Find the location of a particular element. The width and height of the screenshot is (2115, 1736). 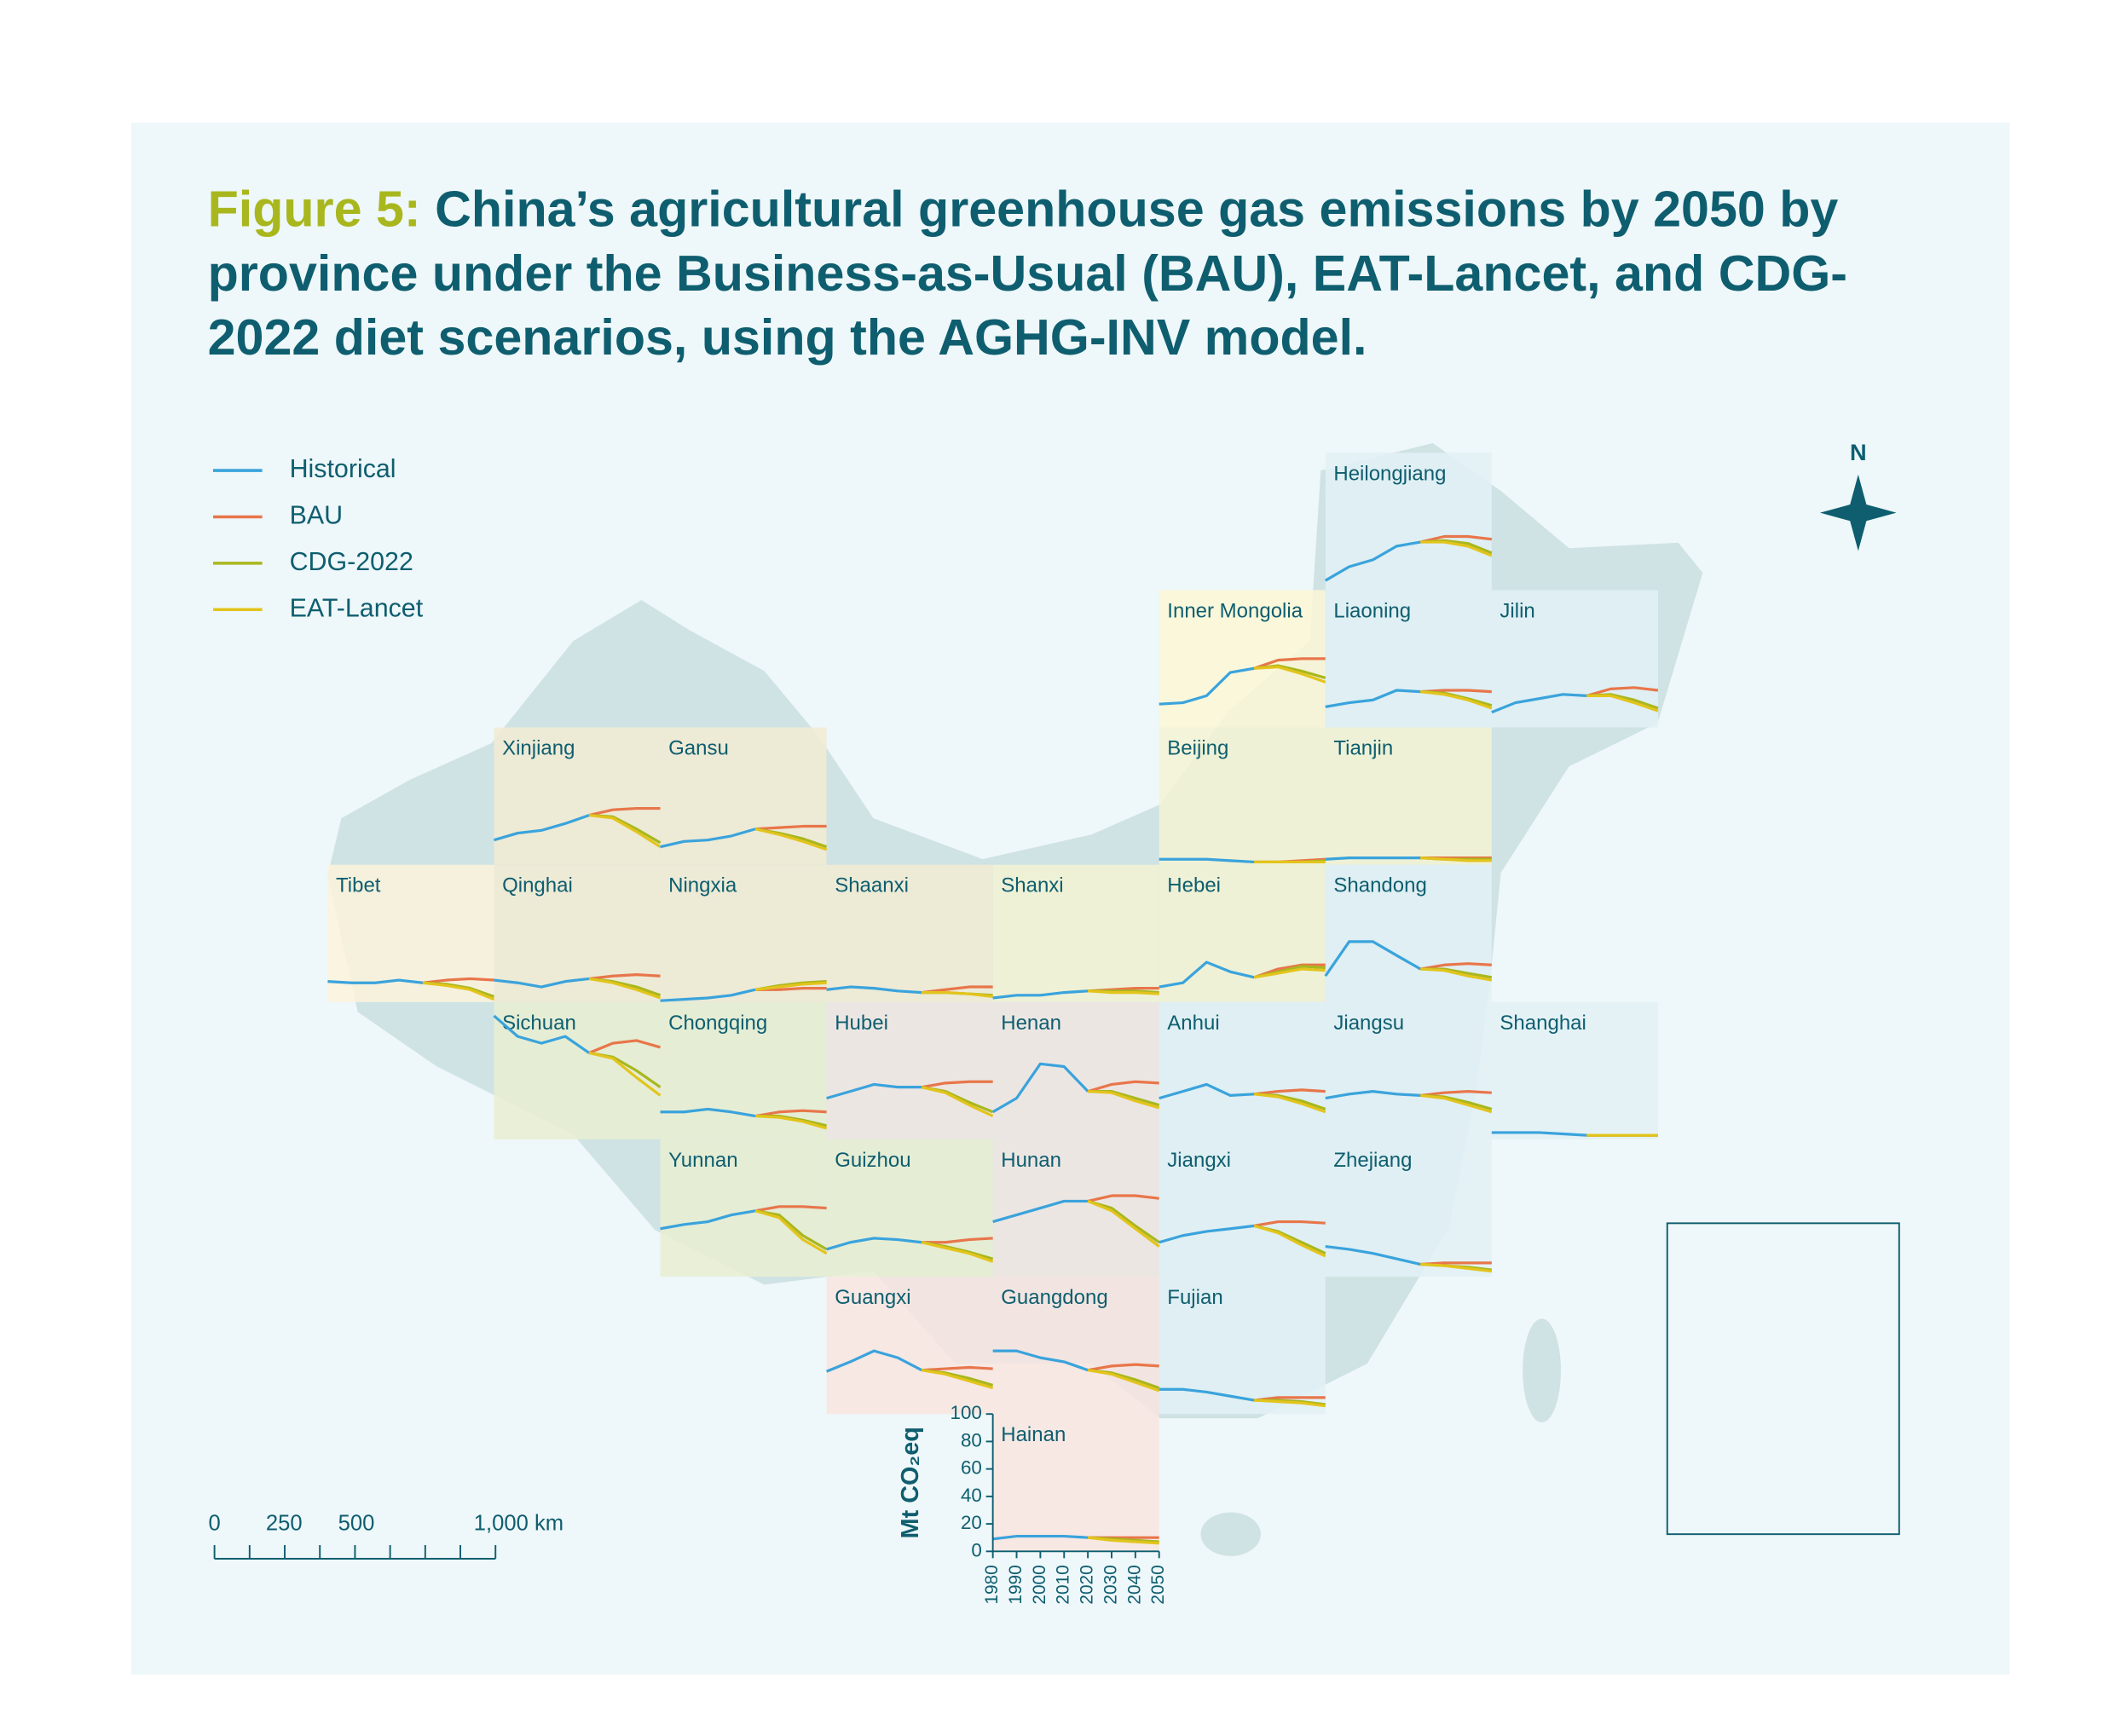

panel-label: Gansu is located at coordinates (699, 748).